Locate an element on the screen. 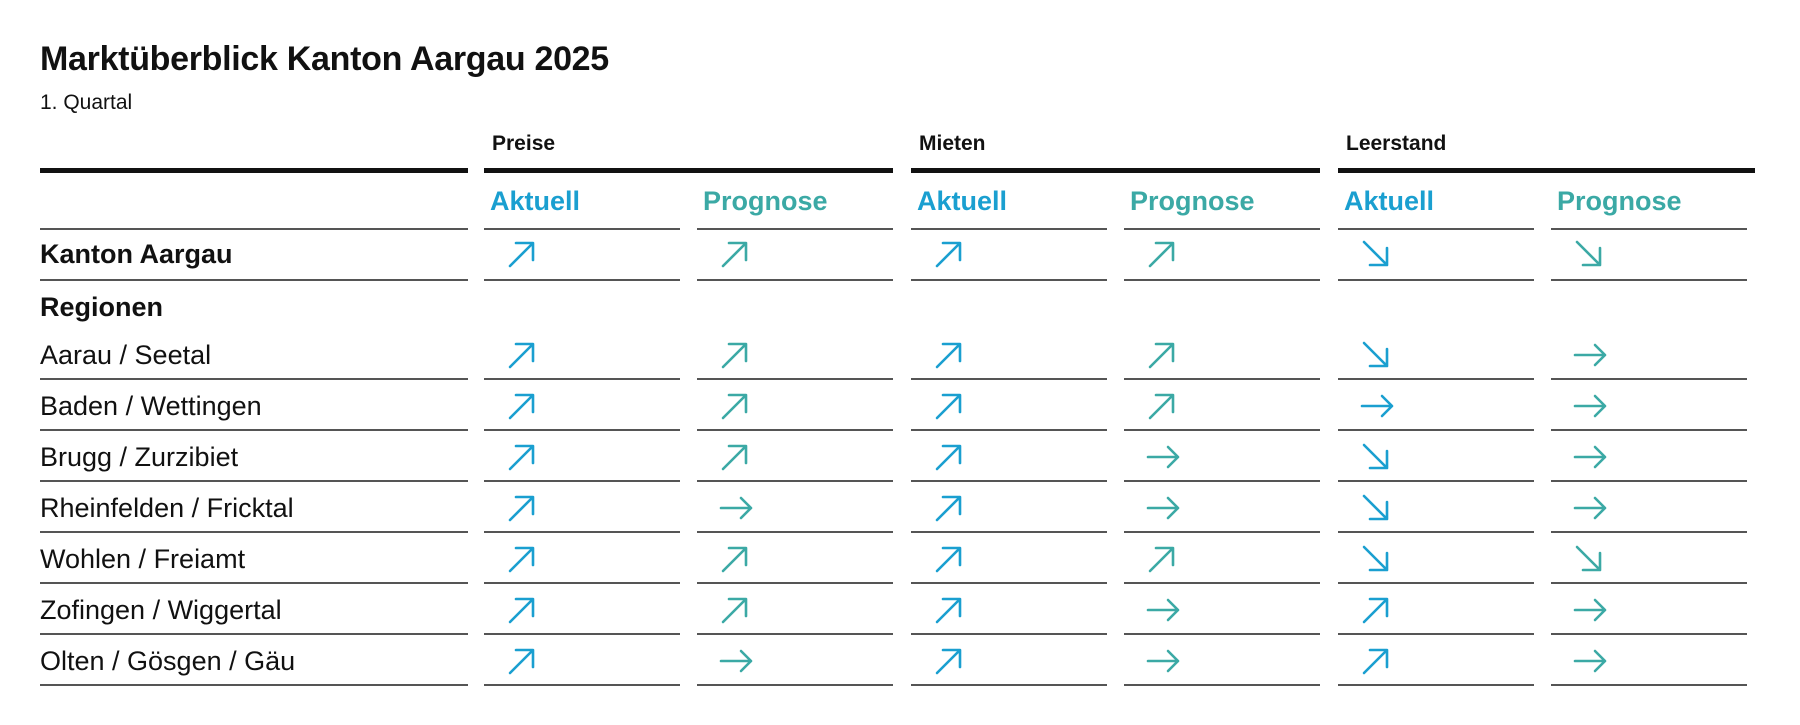  table-row-label: Zofingen / Wiggertal is located at coordinates (161, 610).